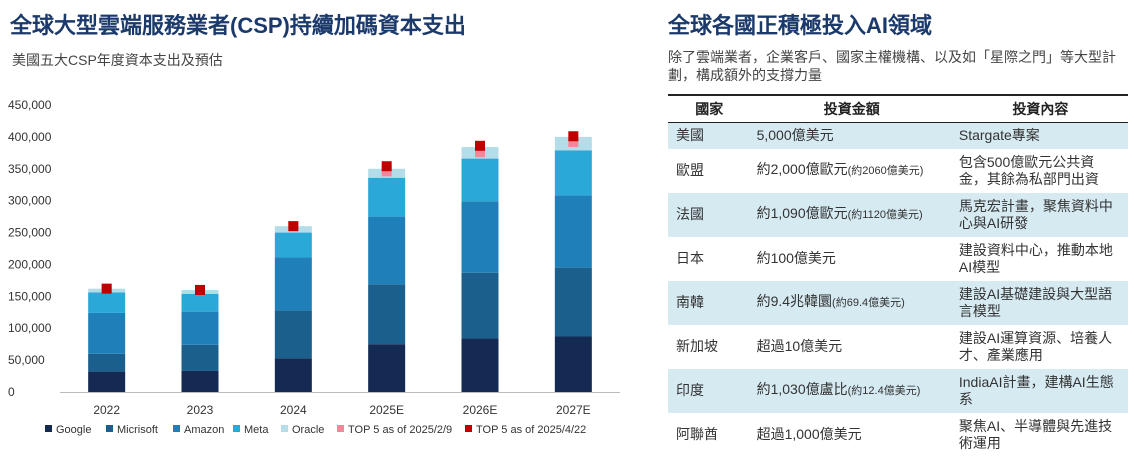 This screenshot has height=471, width=1134. I want to click on table-row: 阿聯酋 超過1,000億美元 聚焦AI、半導體與先進技術運用, so click(898, 435).